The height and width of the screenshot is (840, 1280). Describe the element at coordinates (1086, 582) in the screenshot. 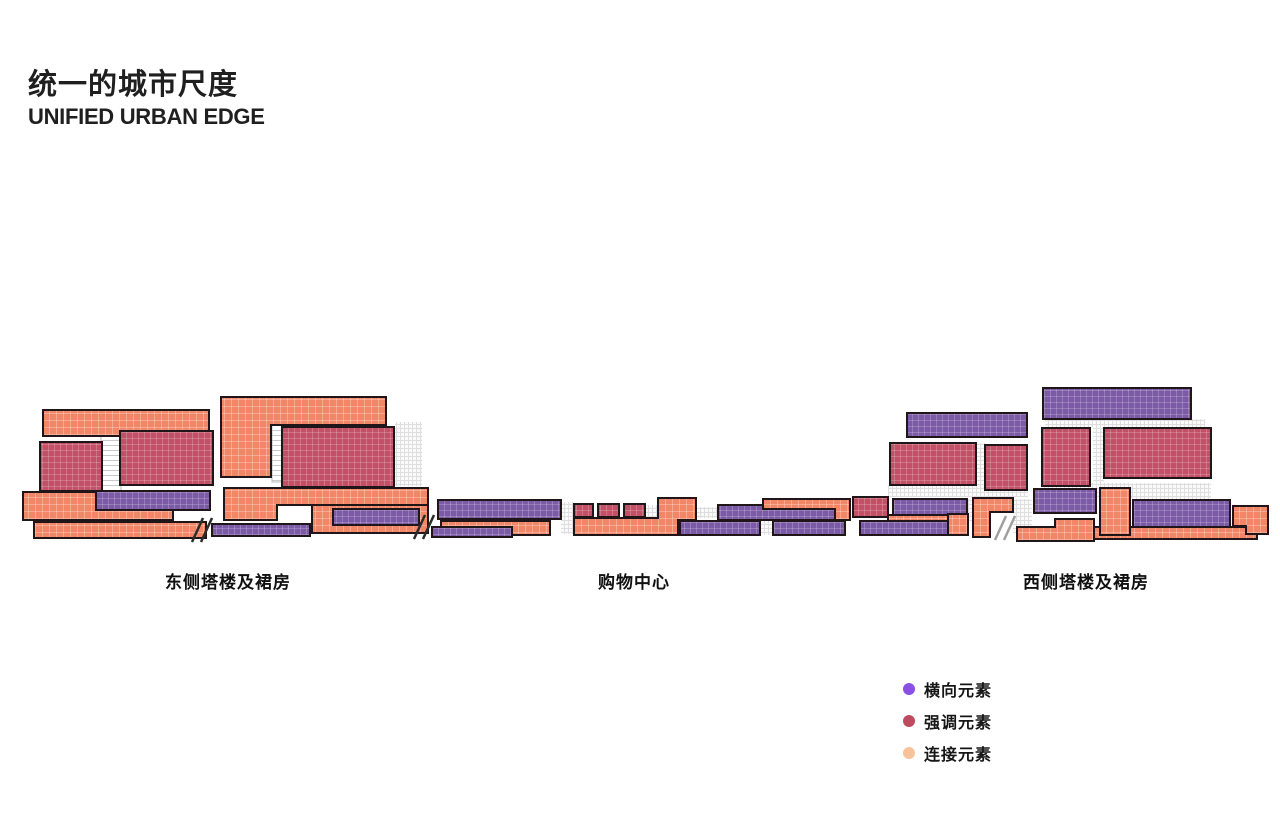

I see `section-label-2: 西侧塔楼及裙房` at that location.